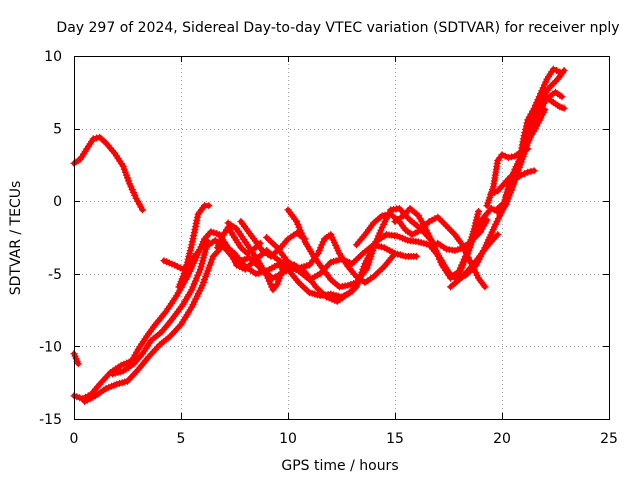  What do you see at coordinates (395, 439) in the screenshot?
I see `x-tick-label: 15` at bounding box center [395, 439].